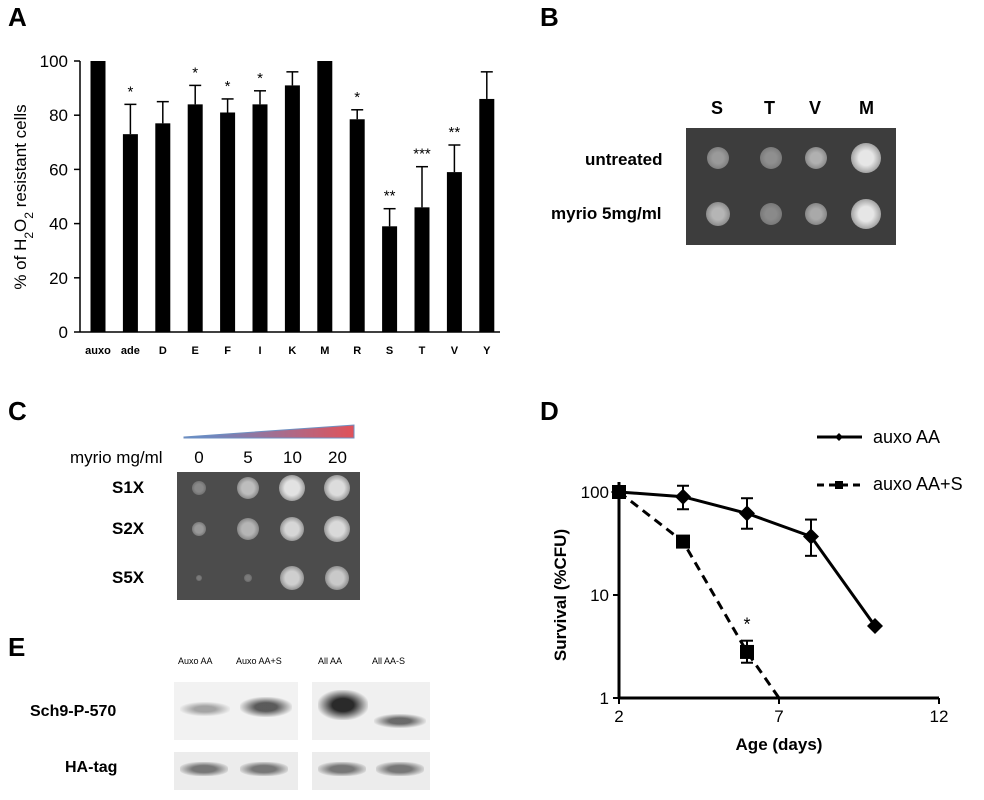  What do you see at coordinates (599, 595) in the screenshot?
I see `y-tick-label: 10` at bounding box center [599, 595].